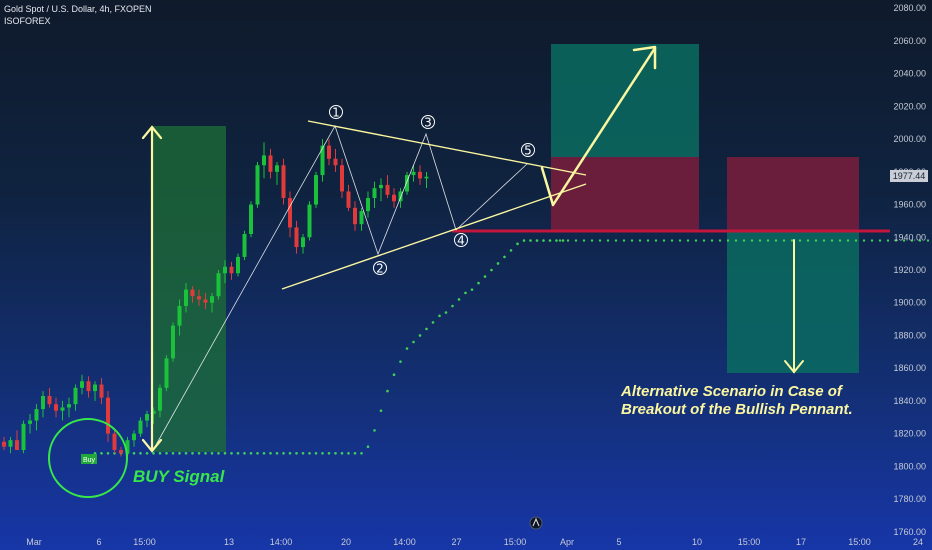 The height and width of the screenshot is (550, 932). I want to click on y-tick-label: 1800.00, so click(909, 466).